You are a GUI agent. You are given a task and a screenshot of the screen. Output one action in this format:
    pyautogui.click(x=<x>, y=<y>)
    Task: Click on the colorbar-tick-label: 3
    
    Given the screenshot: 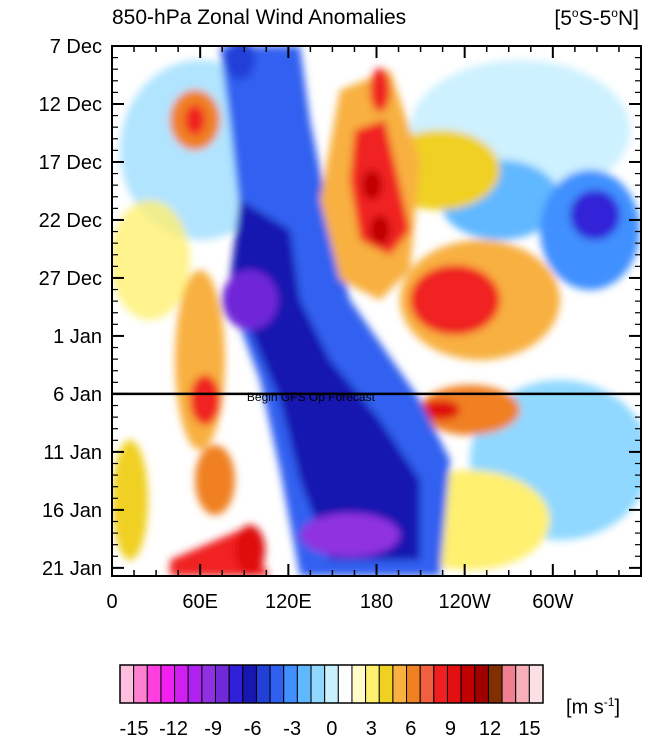 What is the action you would take?
    pyautogui.click(x=371, y=729)
    